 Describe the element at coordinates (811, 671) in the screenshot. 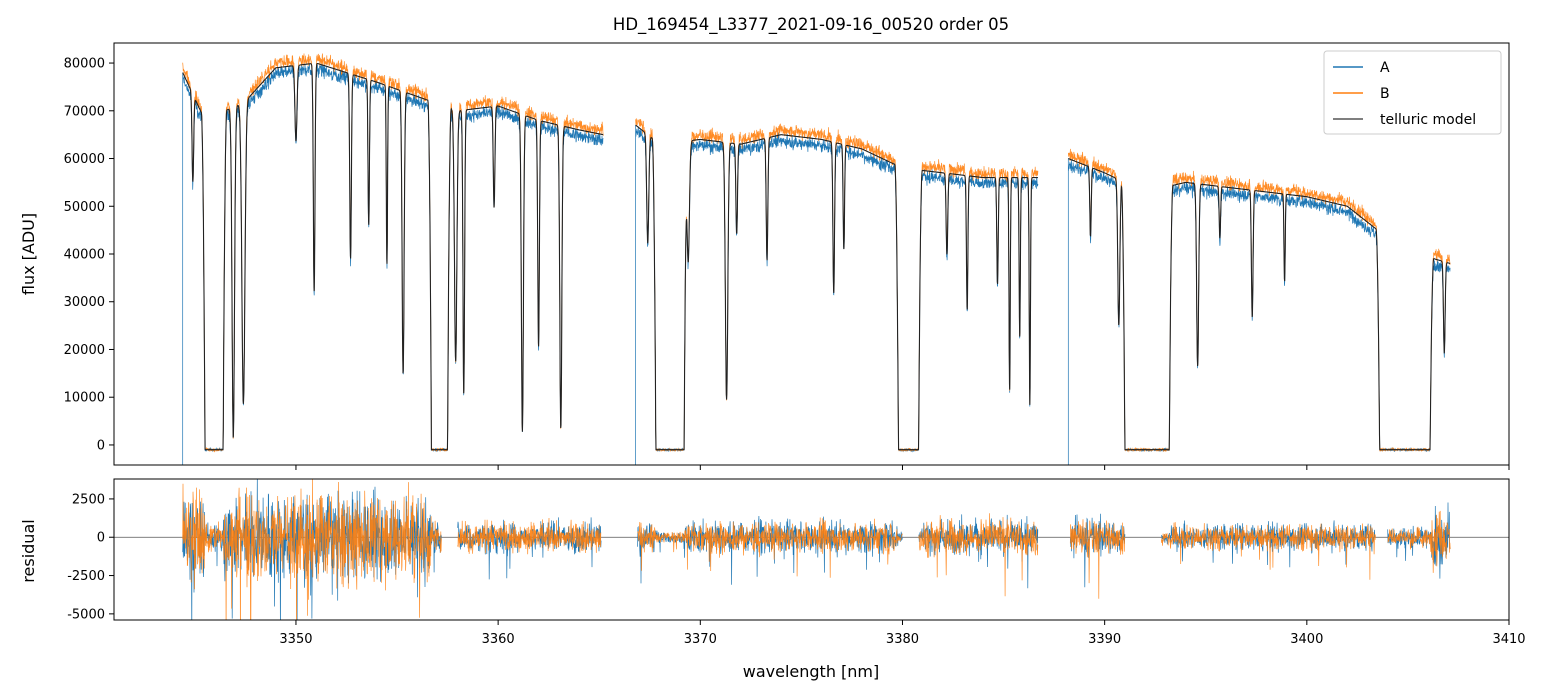

I see `wavelength-axis-label: wavelength [nm]` at that location.